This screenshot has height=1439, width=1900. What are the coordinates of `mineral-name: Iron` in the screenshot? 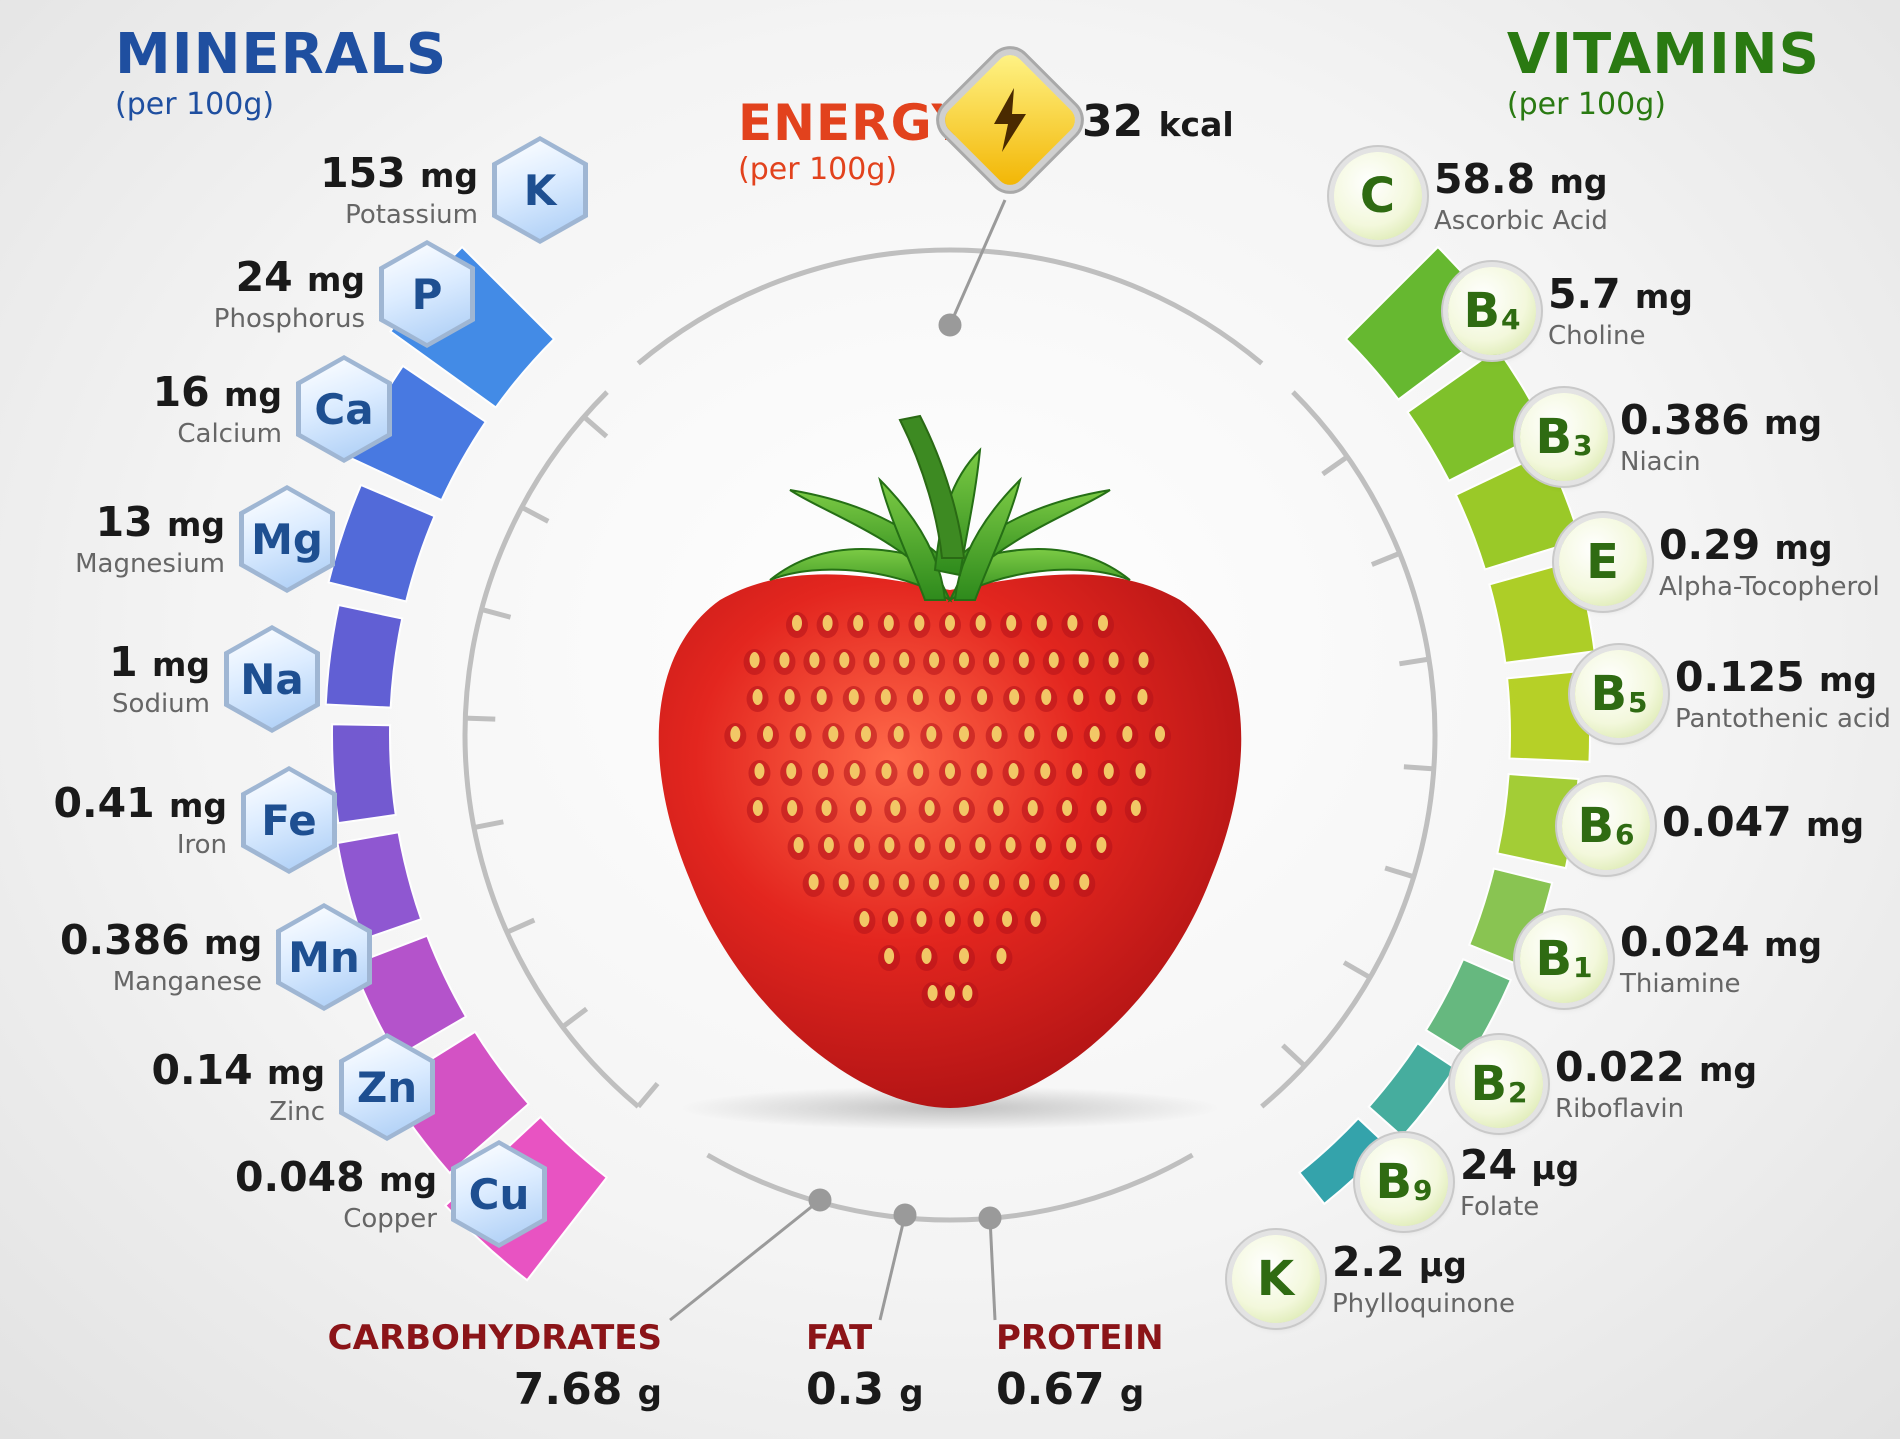 It's located at (201, 844).